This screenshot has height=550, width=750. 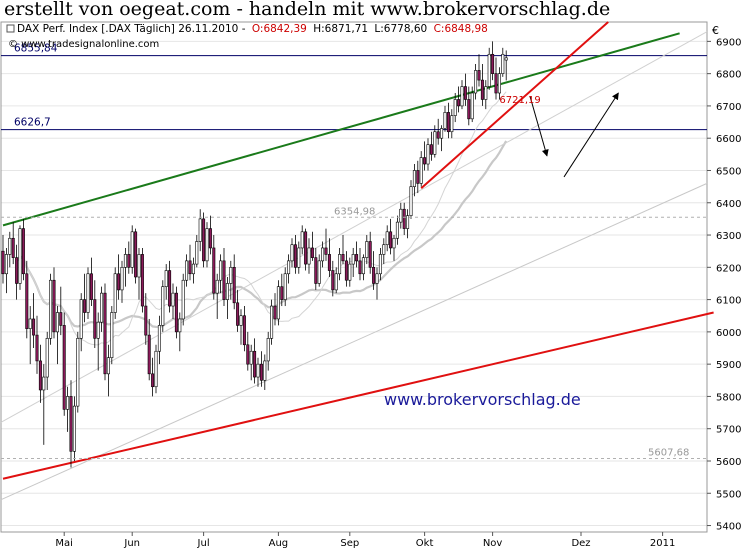 I want to click on x-tick-label: Nov, so click(x=493, y=543).